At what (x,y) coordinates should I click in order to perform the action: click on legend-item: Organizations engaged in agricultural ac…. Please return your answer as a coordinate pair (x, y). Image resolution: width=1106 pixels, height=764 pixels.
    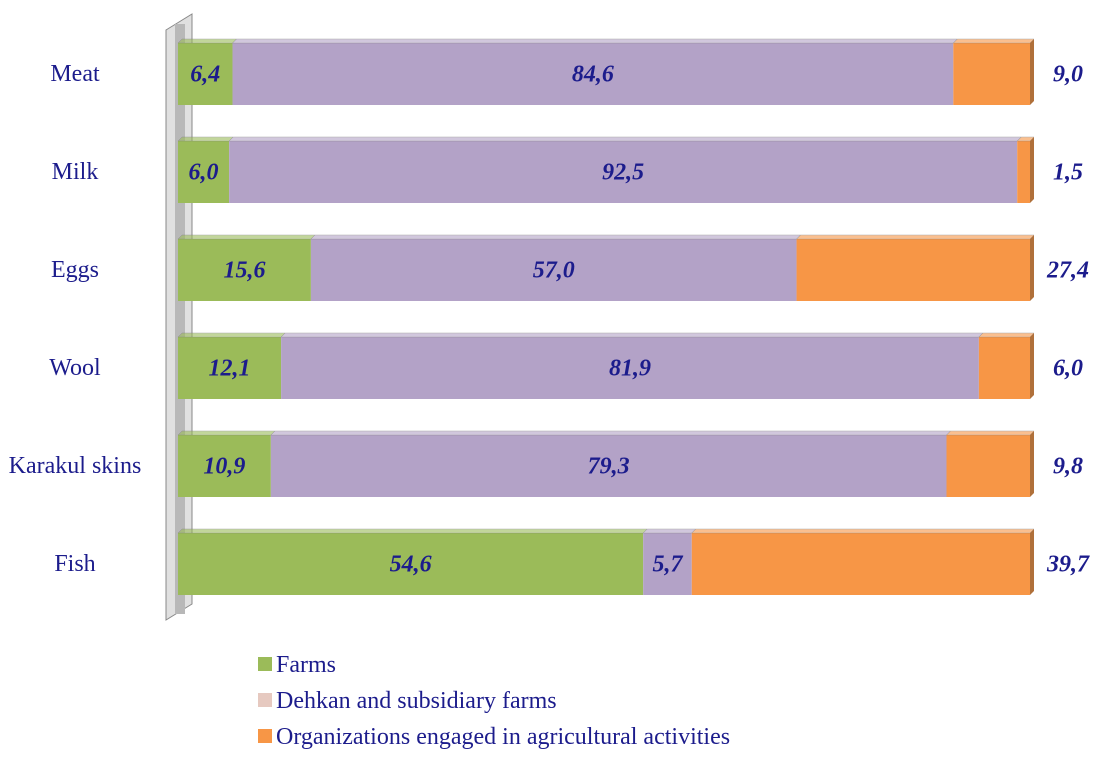
    Looking at the image, I should click on (494, 737).